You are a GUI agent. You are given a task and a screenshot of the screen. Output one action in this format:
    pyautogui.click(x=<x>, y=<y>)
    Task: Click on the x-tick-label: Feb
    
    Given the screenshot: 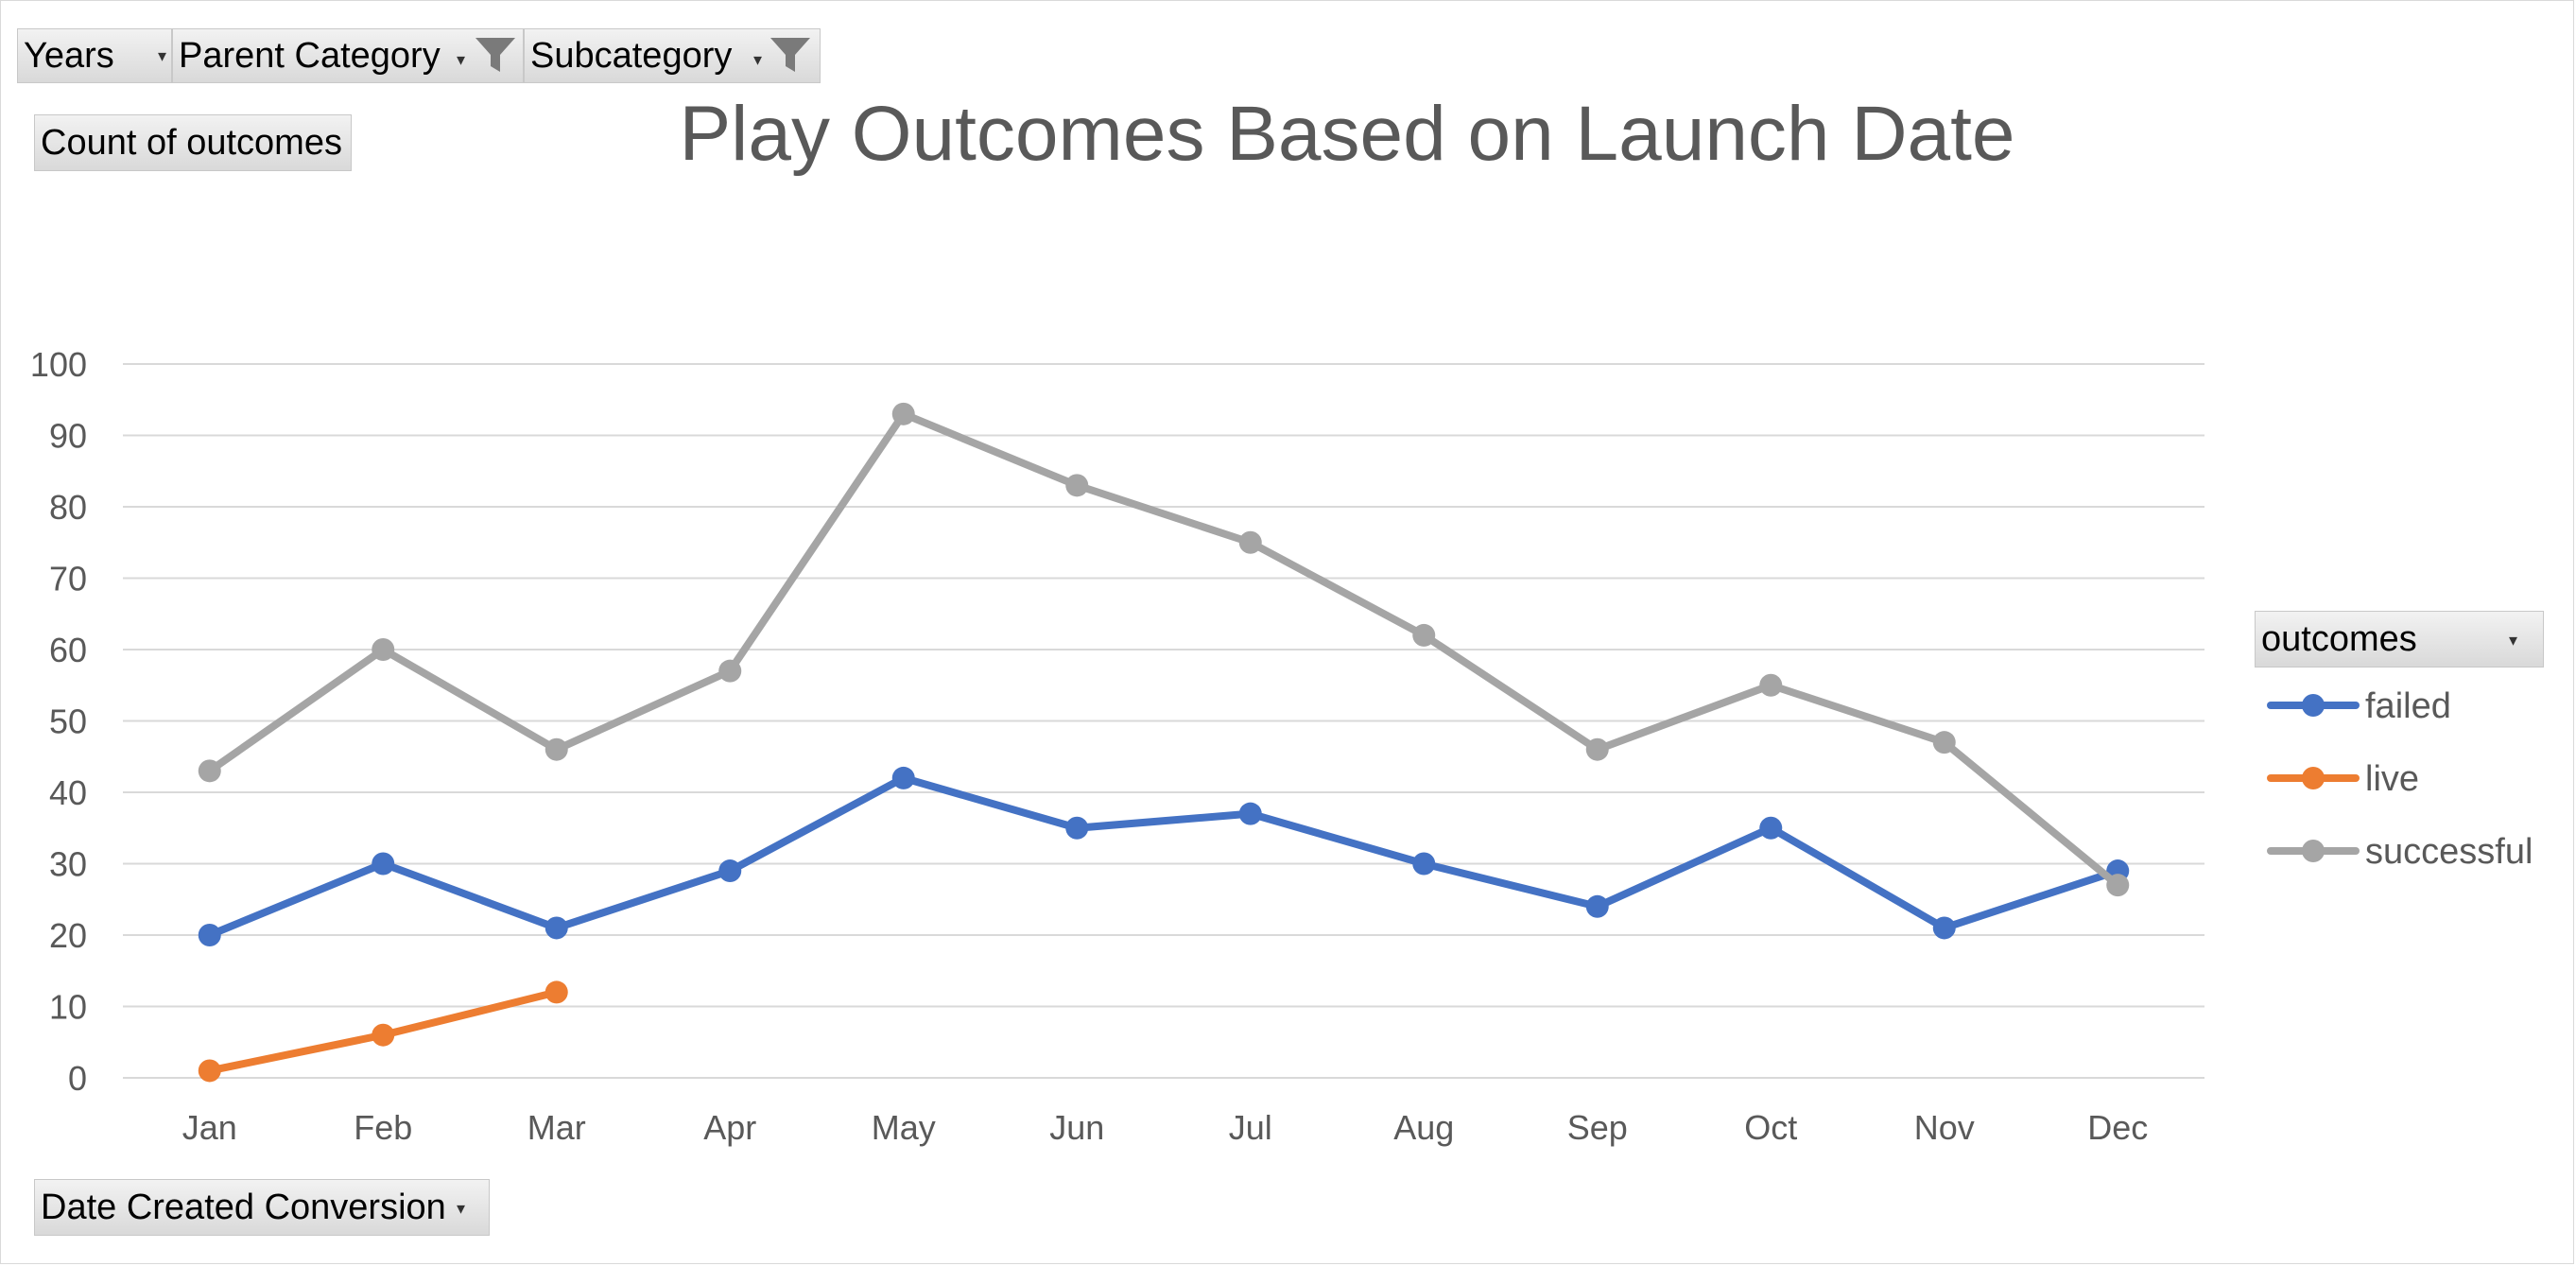 What is the action you would take?
    pyautogui.click(x=383, y=1127)
    